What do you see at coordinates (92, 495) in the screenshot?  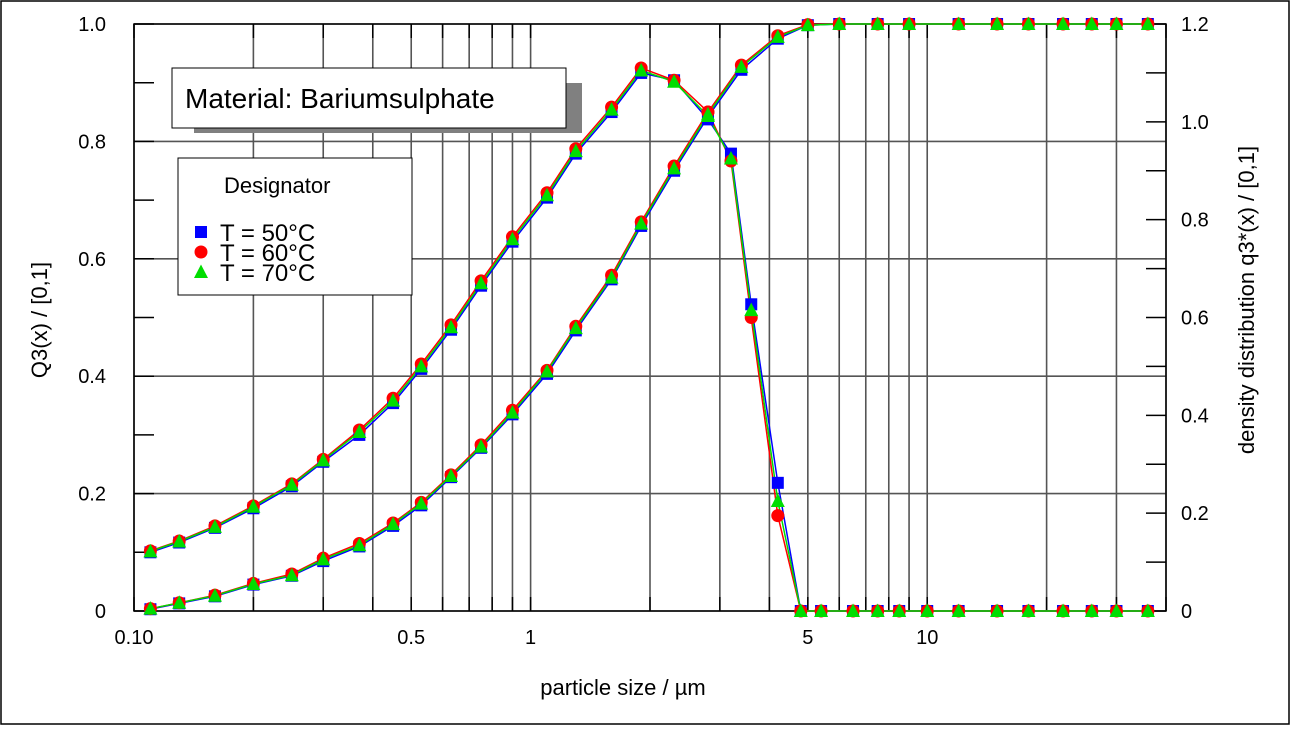 I see `y-tick-label: 0.2` at bounding box center [92, 495].